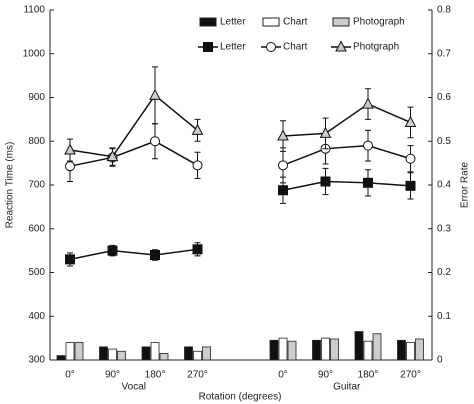 This screenshot has height=404, width=474. I want to click on y-tick-label: 800, so click(36, 141).